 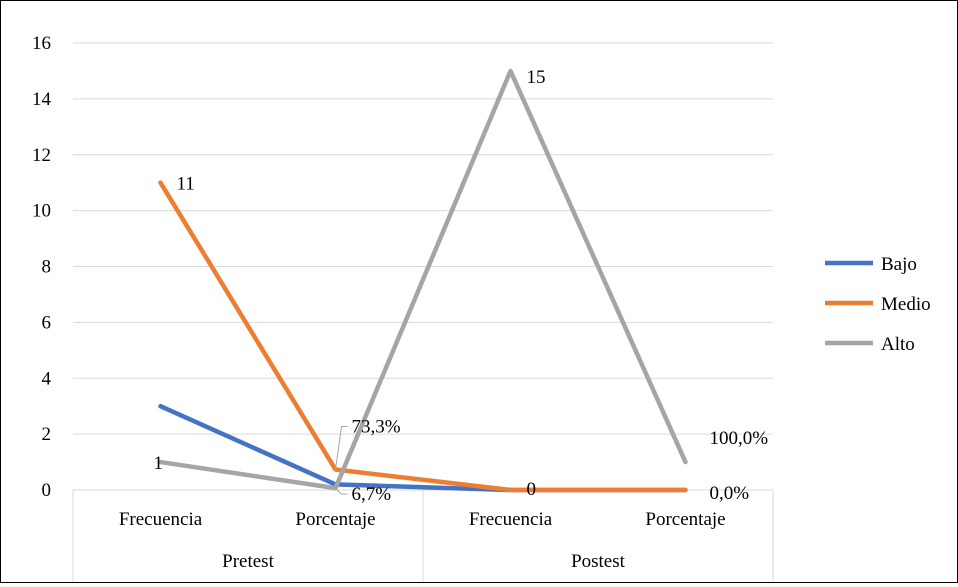 What do you see at coordinates (422, 519) in the screenshot?
I see `x-category-labels: Frecuencia Porcentaje Frecuencia Porcentaje` at bounding box center [422, 519].